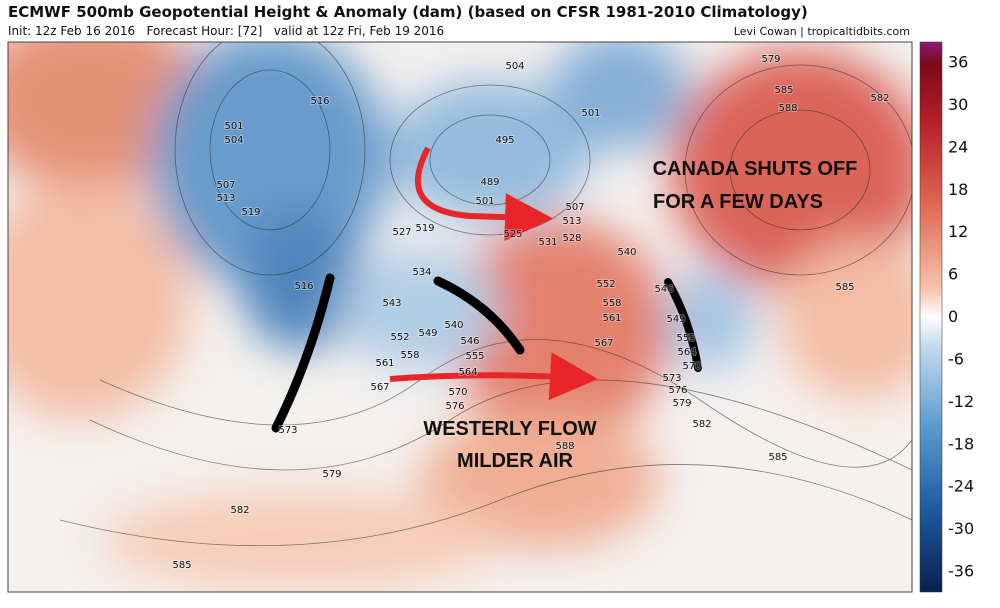 This screenshot has height=608, width=1000. What do you see at coordinates (953, 274) in the screenshot?
I see `colorbar-tick-label: 6` at bounding box center [953, 274].